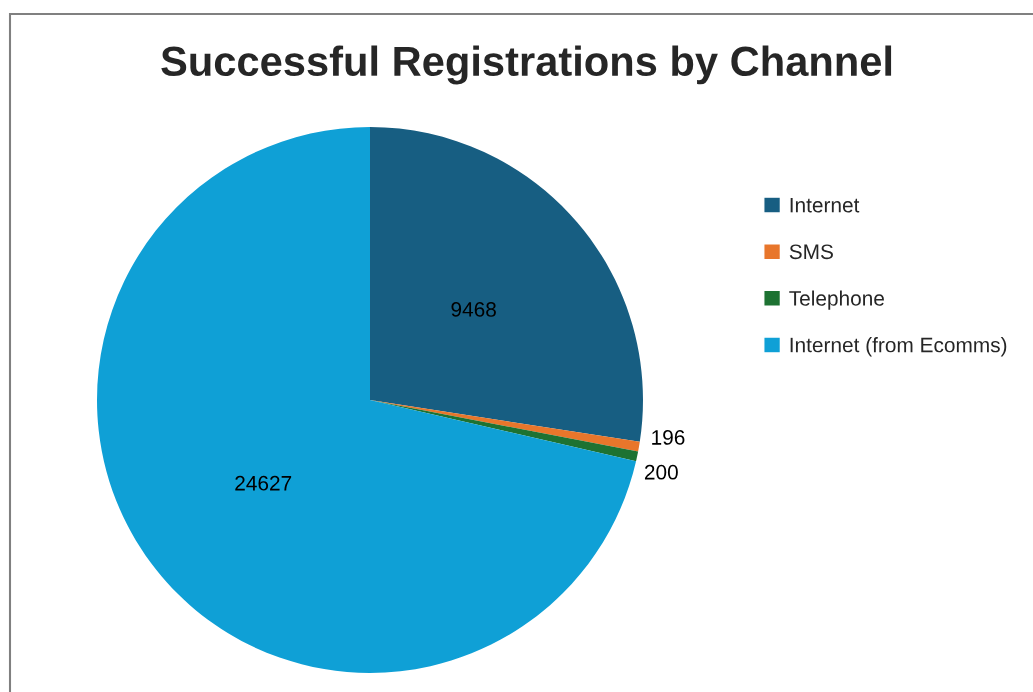  What do you see at coordinates (668, 437) in the screenshot?
I see `data-label: 196` at bounding box center [668, 437].